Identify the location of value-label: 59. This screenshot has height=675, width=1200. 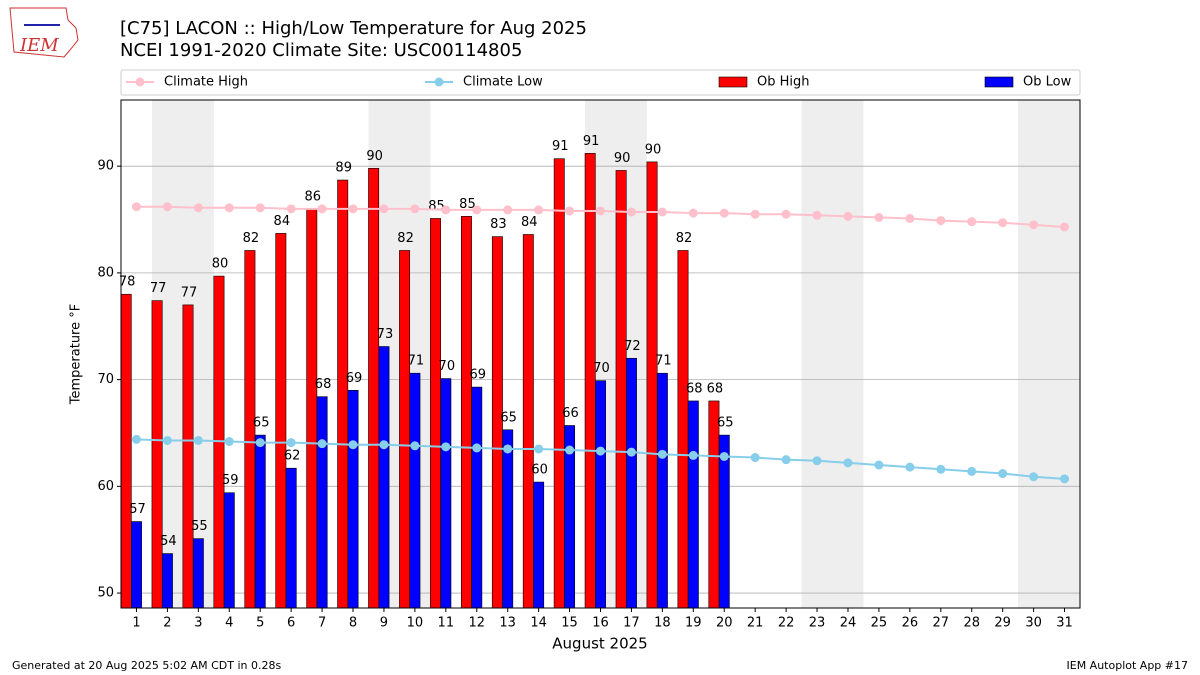
(230, 480).